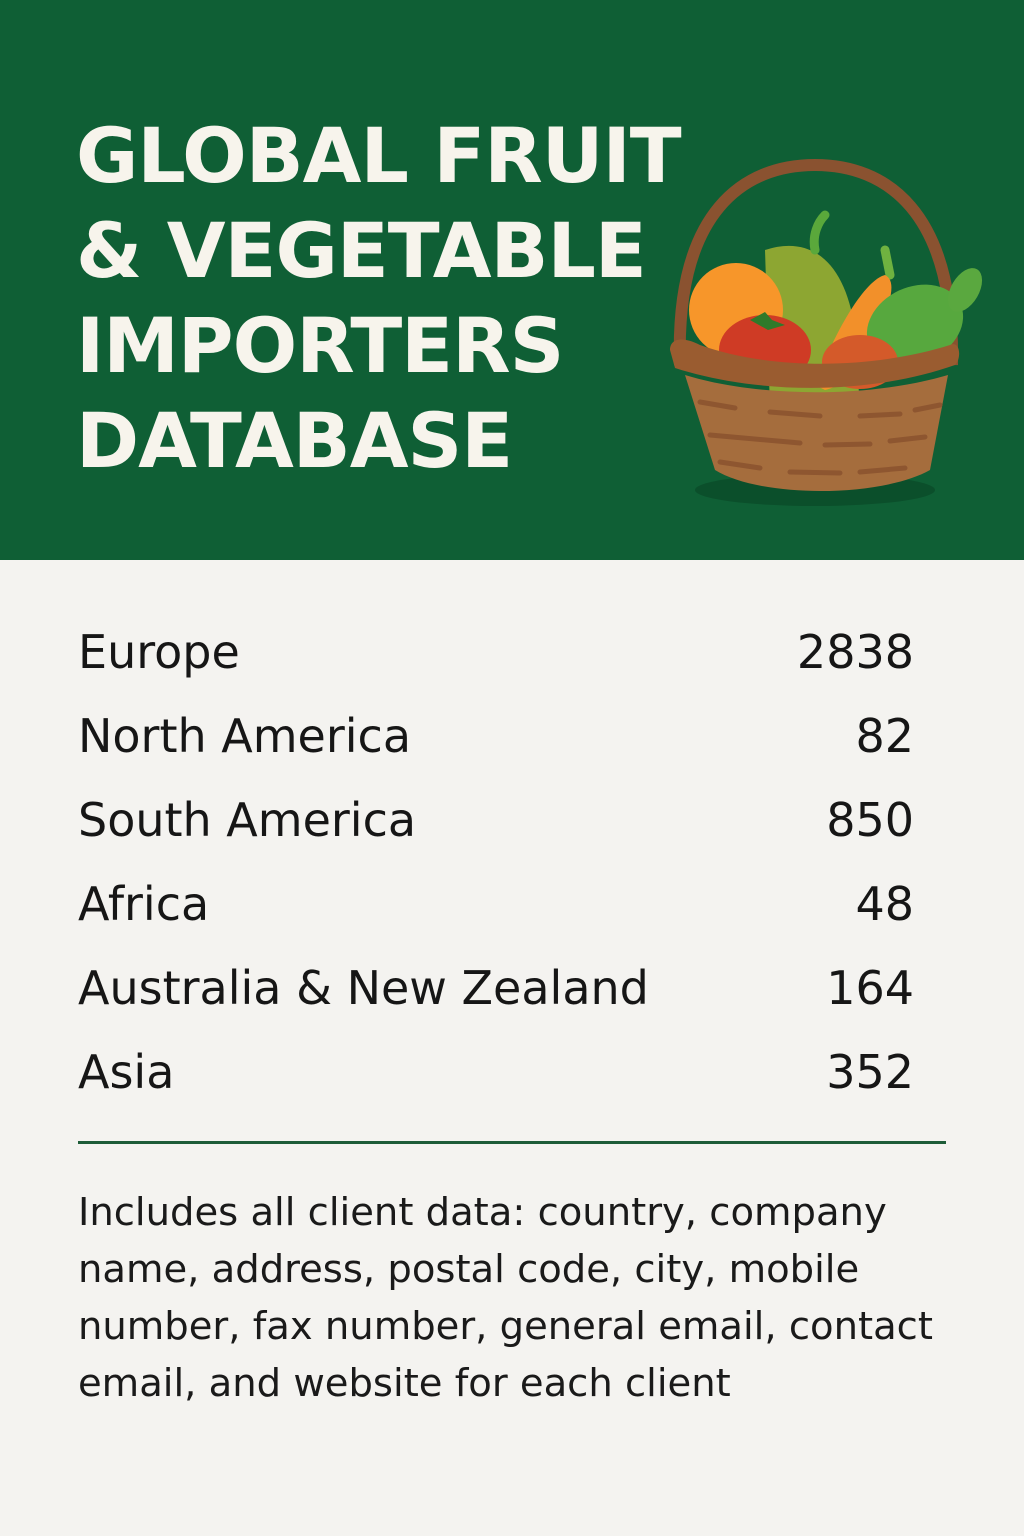  What do you see at coordinates (126, 1072) in the screenshot?
I see `region-name: Asia` at bounding box center [126, 1072].